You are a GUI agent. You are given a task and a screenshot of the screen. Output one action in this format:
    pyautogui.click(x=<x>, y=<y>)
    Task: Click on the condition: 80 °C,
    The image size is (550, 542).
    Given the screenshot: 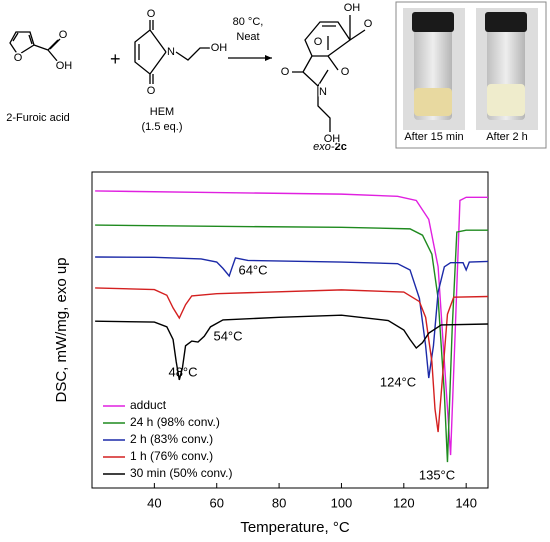 What is the action you would take?
    pyautogui.click(x=248, y=22)
    